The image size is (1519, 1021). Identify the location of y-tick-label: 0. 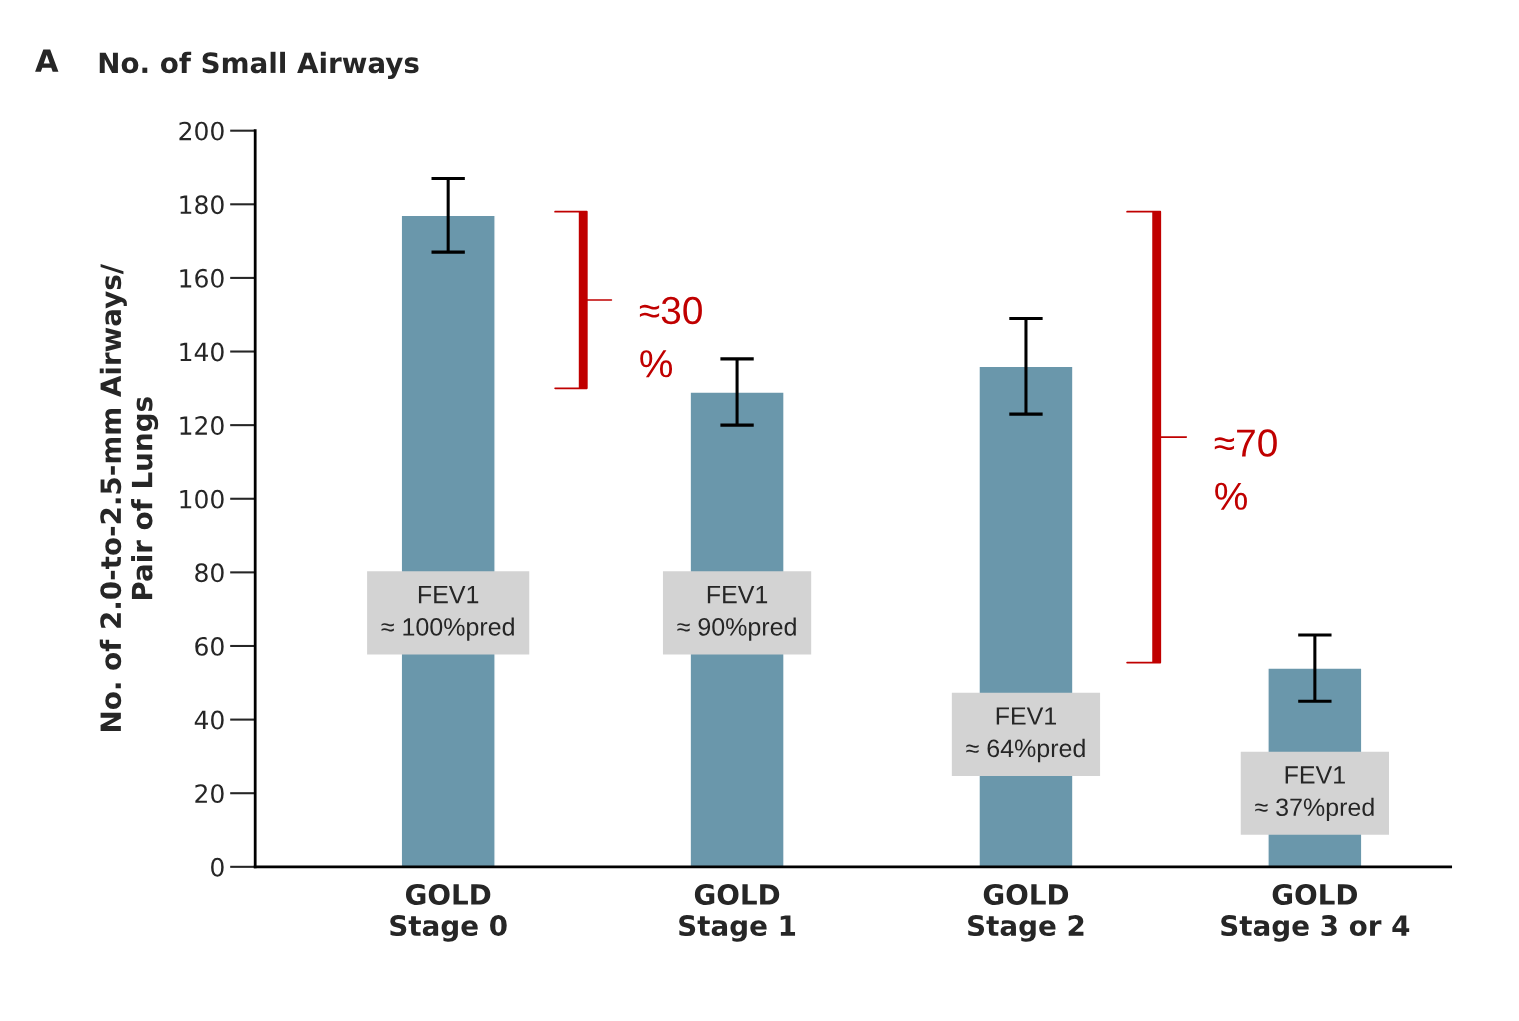
(217, 867).